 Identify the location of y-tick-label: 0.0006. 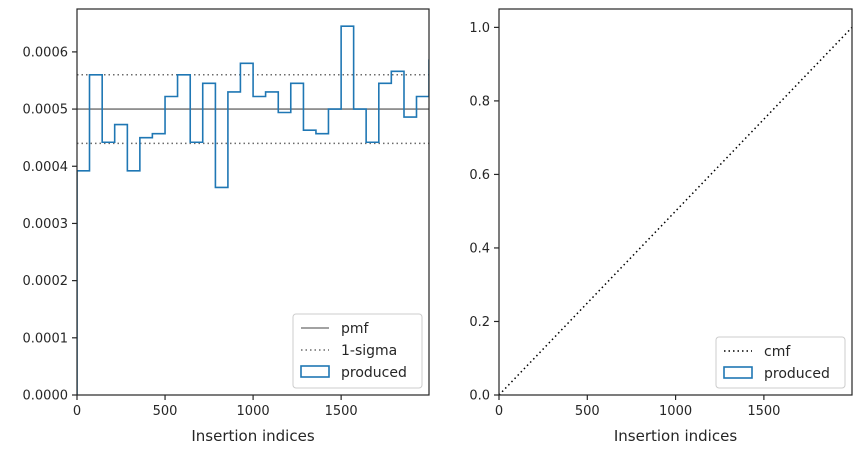
(46, 52).